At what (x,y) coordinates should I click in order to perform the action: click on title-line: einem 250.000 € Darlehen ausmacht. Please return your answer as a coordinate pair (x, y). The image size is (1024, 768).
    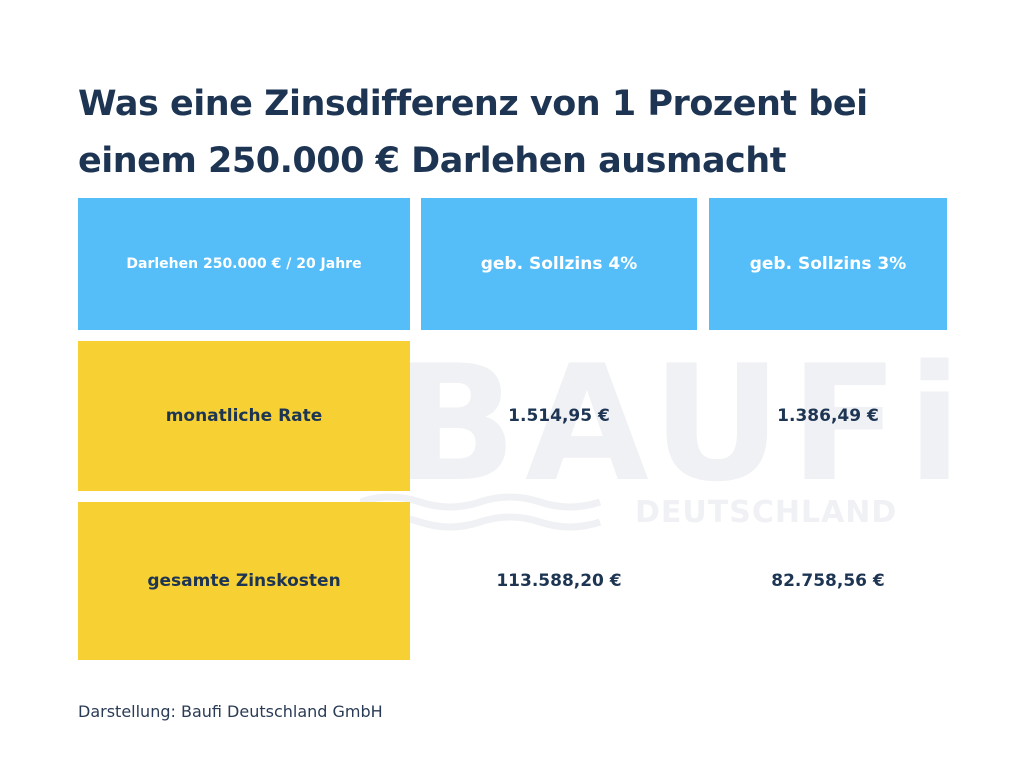
    Looking at the image, I should click on (432, 161).